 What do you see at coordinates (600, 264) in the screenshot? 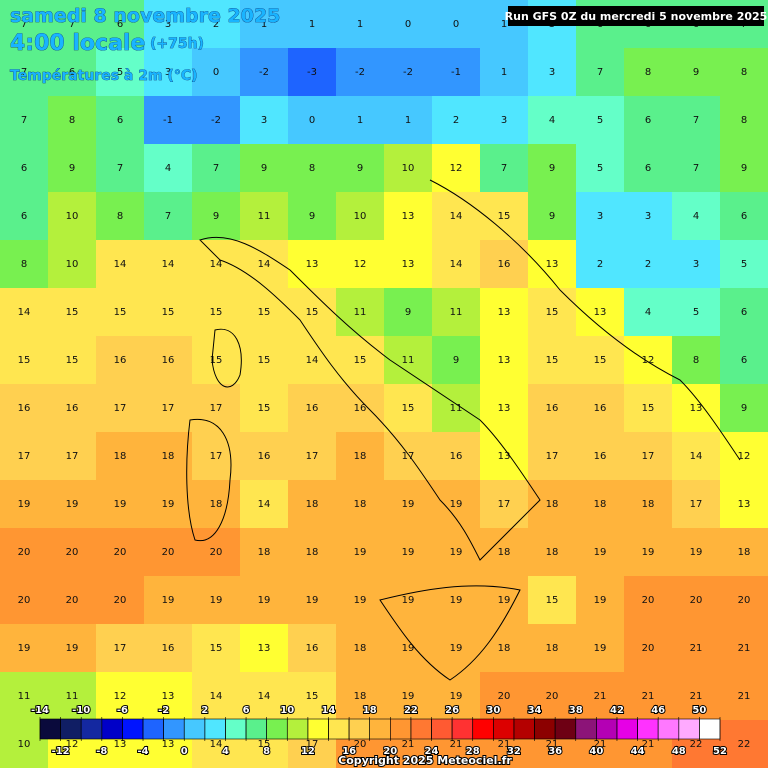
I see `temperature-value: 2` at bounding box center [600, 264].